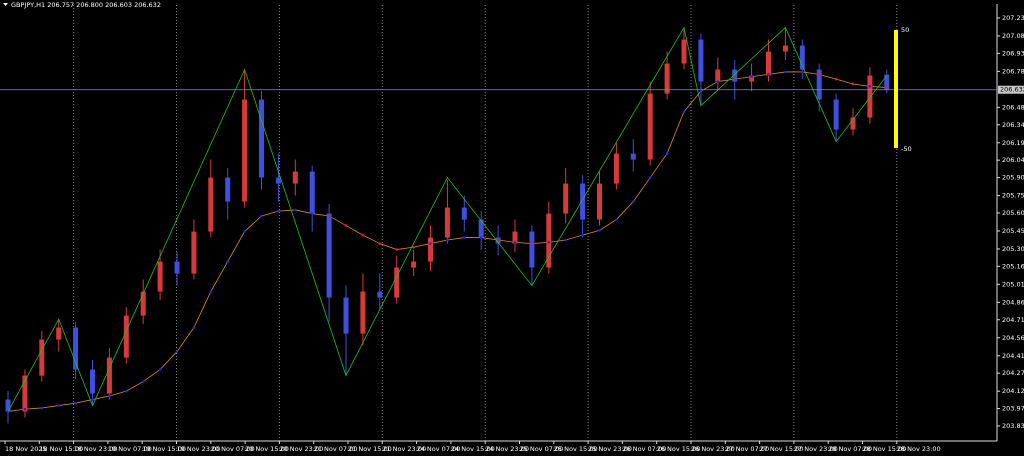 The height and width of the screenshot is (456, 1024). I want to click on y-tick-label: 203.830, so click(1013, 426).